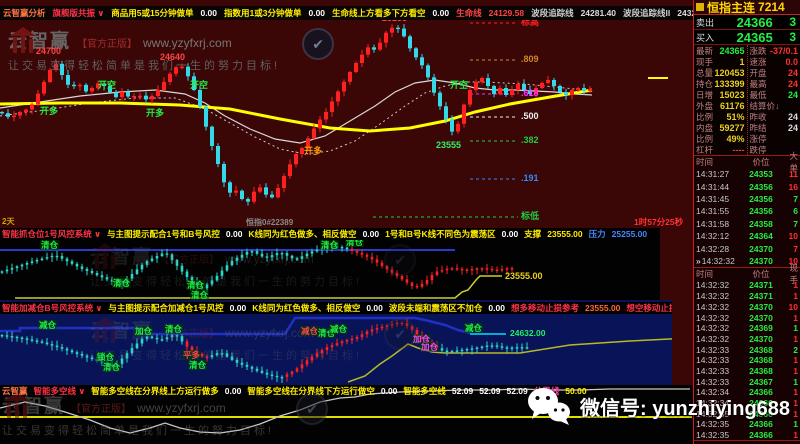 The width and height of the screenshot is (800, 444). What do you see at coordinates (713, 403) in the screenshot?
I see `tick-time: 14:32:34` at bounding box center [713, 403].